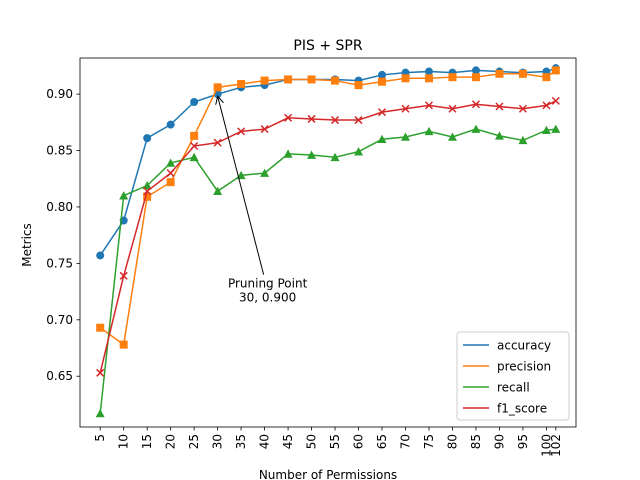 This screenshot has height=480, width=640. I want to click on y-tick-label: 0.80, so click(59, 207).